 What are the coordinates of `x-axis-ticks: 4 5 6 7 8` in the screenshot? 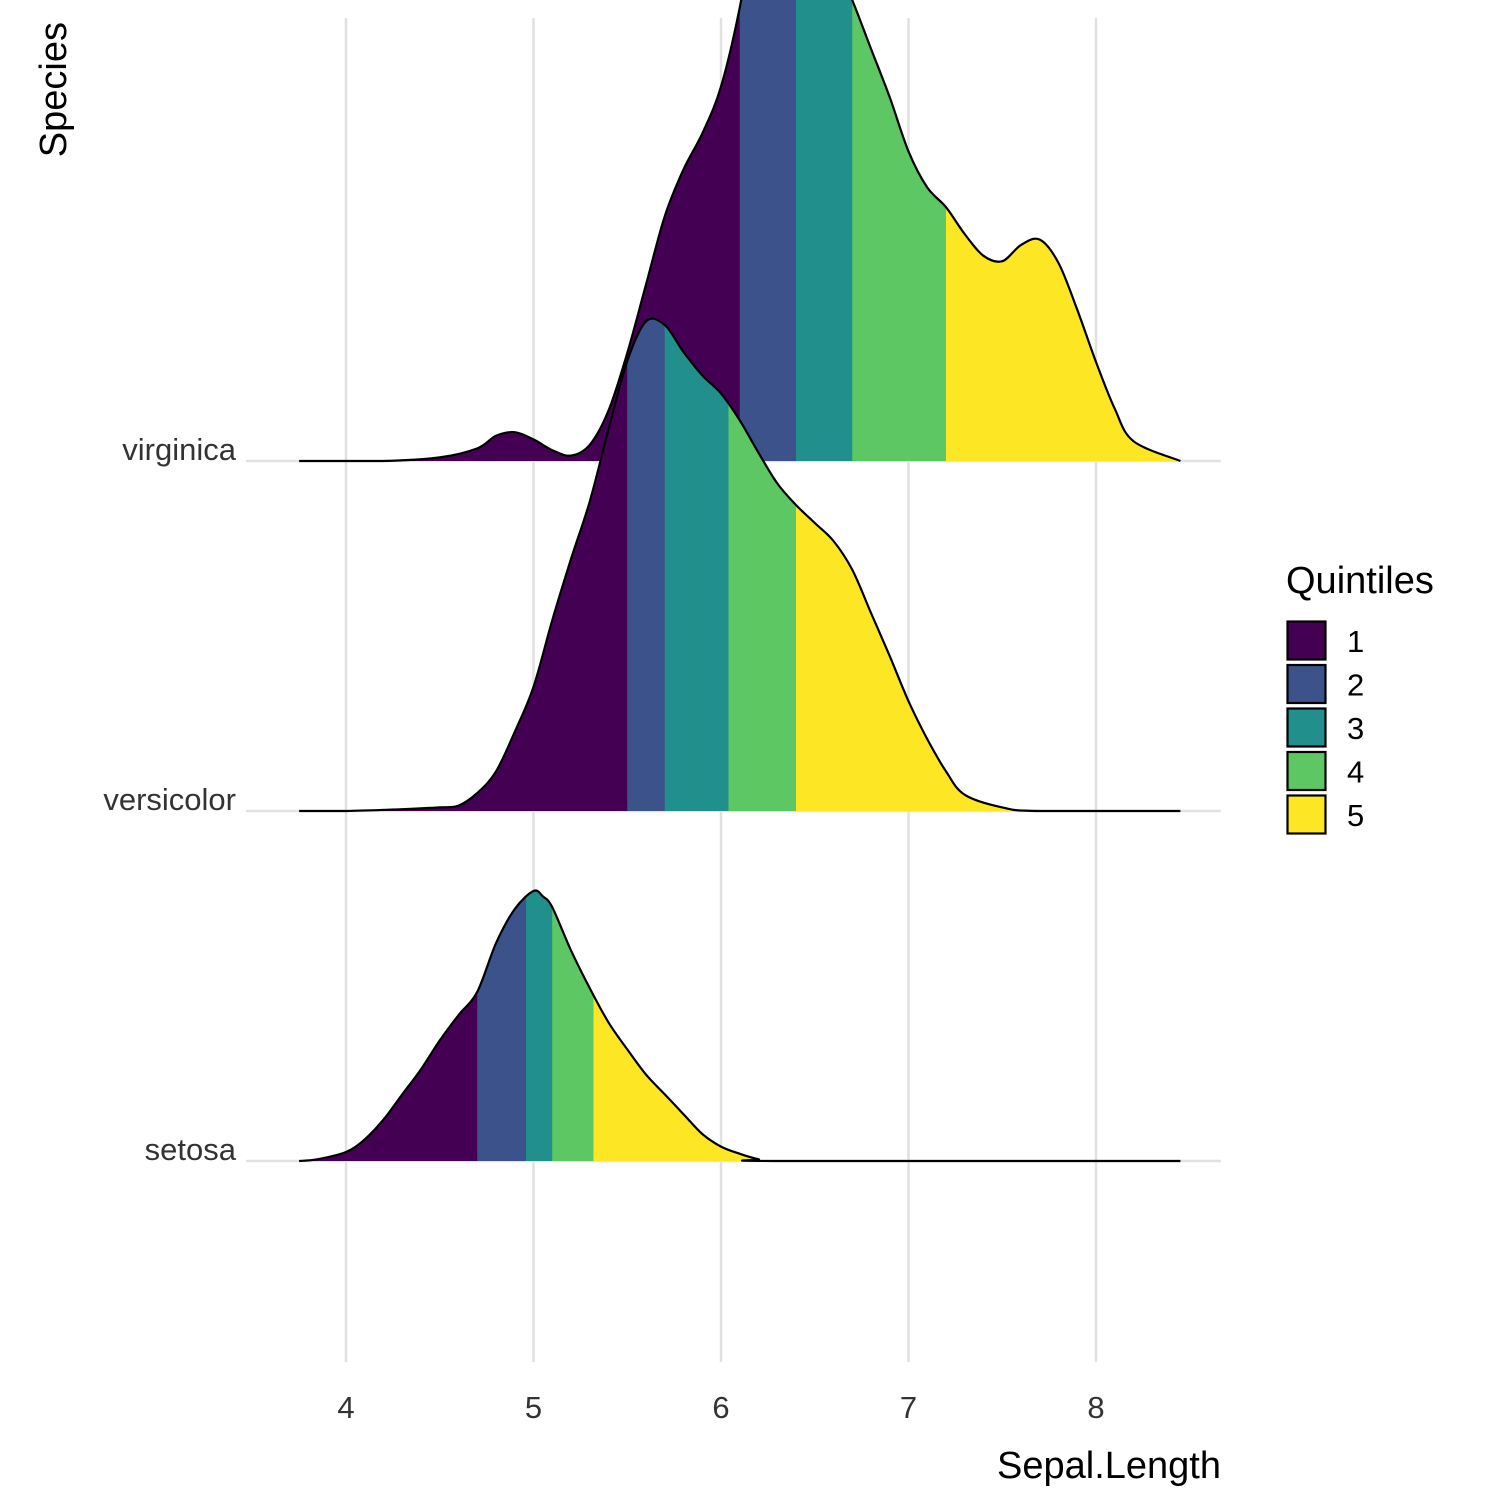 It's located at (720, 1407).